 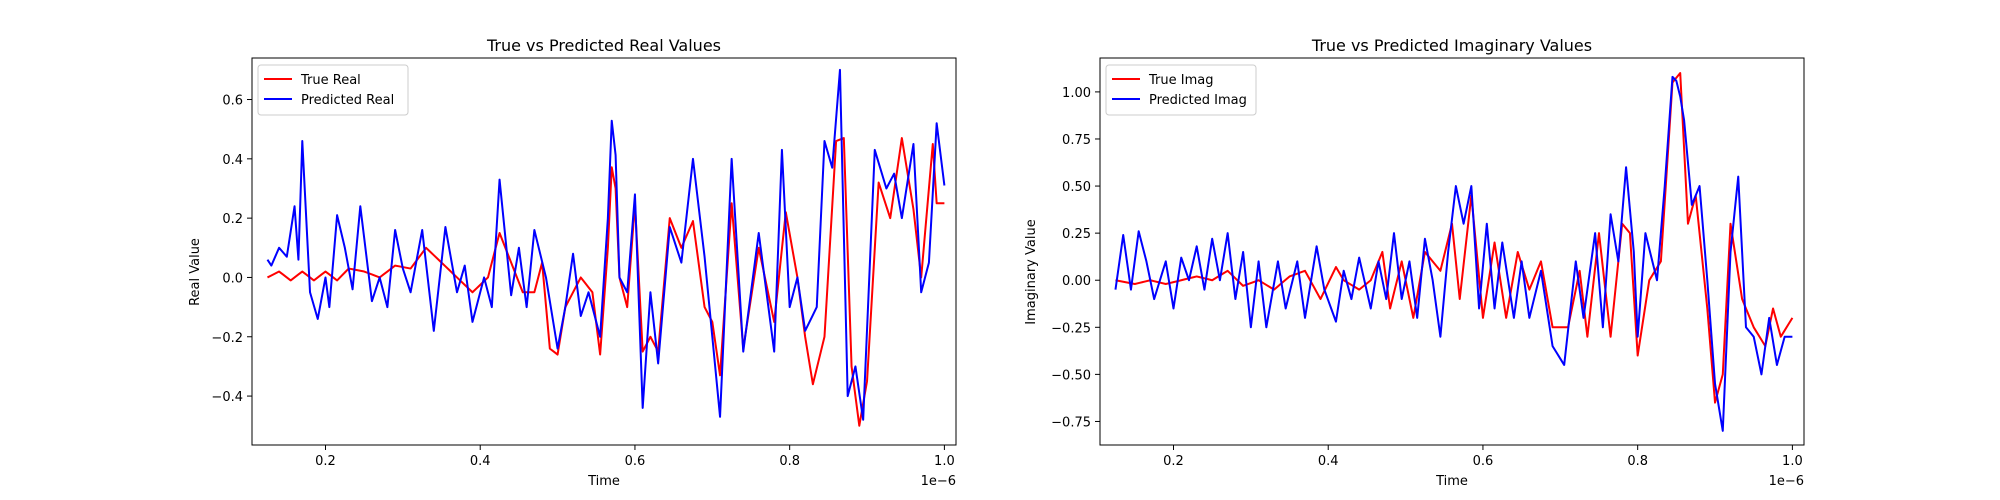 What do you see at coordinates (1076, 281) in the screenshot?
I see `y-tick-label: 0.00` at bounding box center [1076, 281].